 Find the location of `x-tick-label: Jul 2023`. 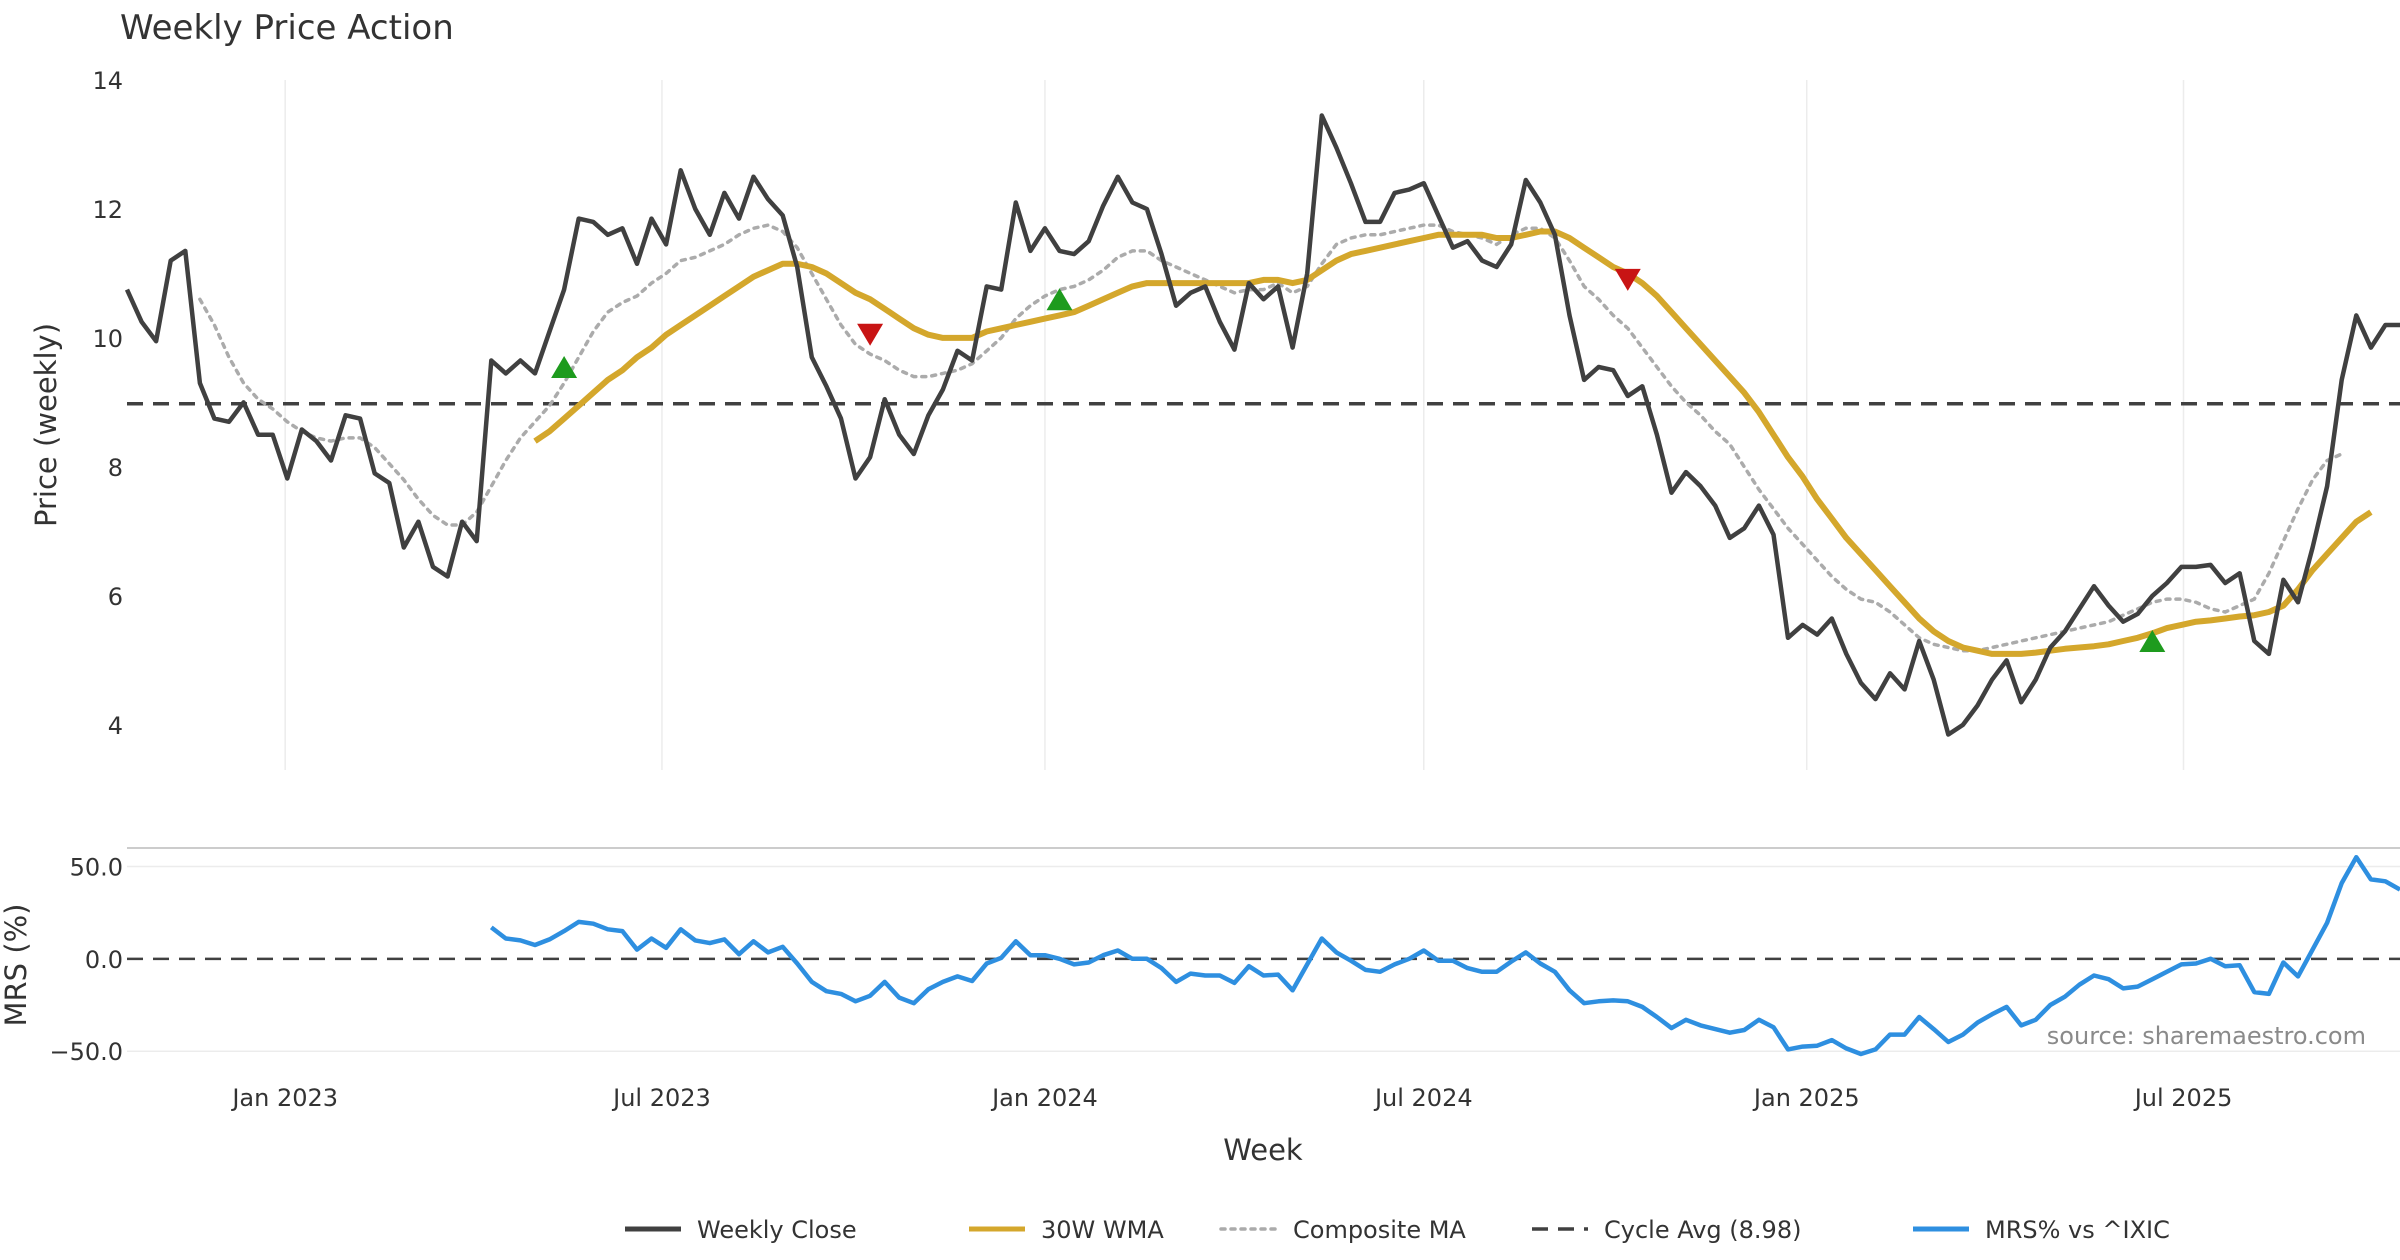

x-tick-label: Jul 2023 is located at coordinates (661, 1098).